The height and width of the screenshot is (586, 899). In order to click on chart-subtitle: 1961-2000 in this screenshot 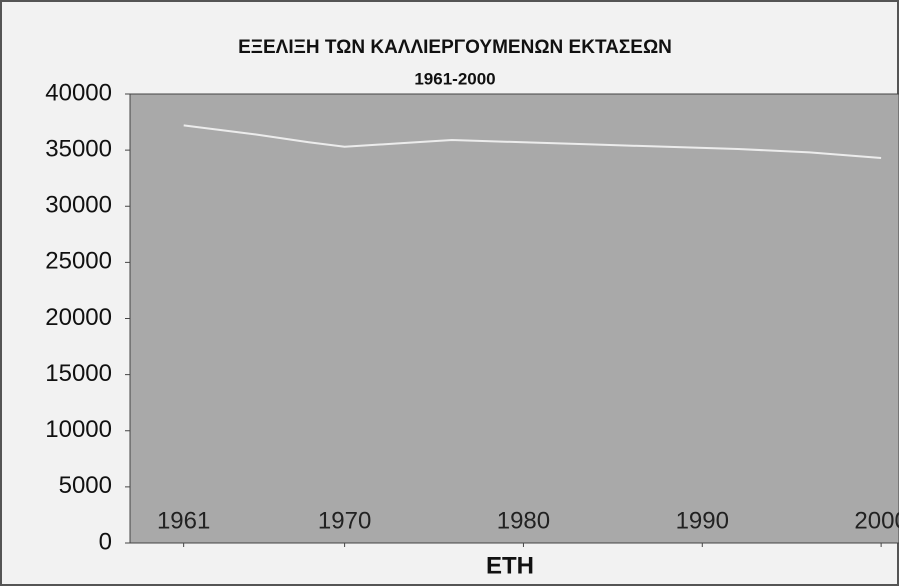, I will do `click(454, 78)`.